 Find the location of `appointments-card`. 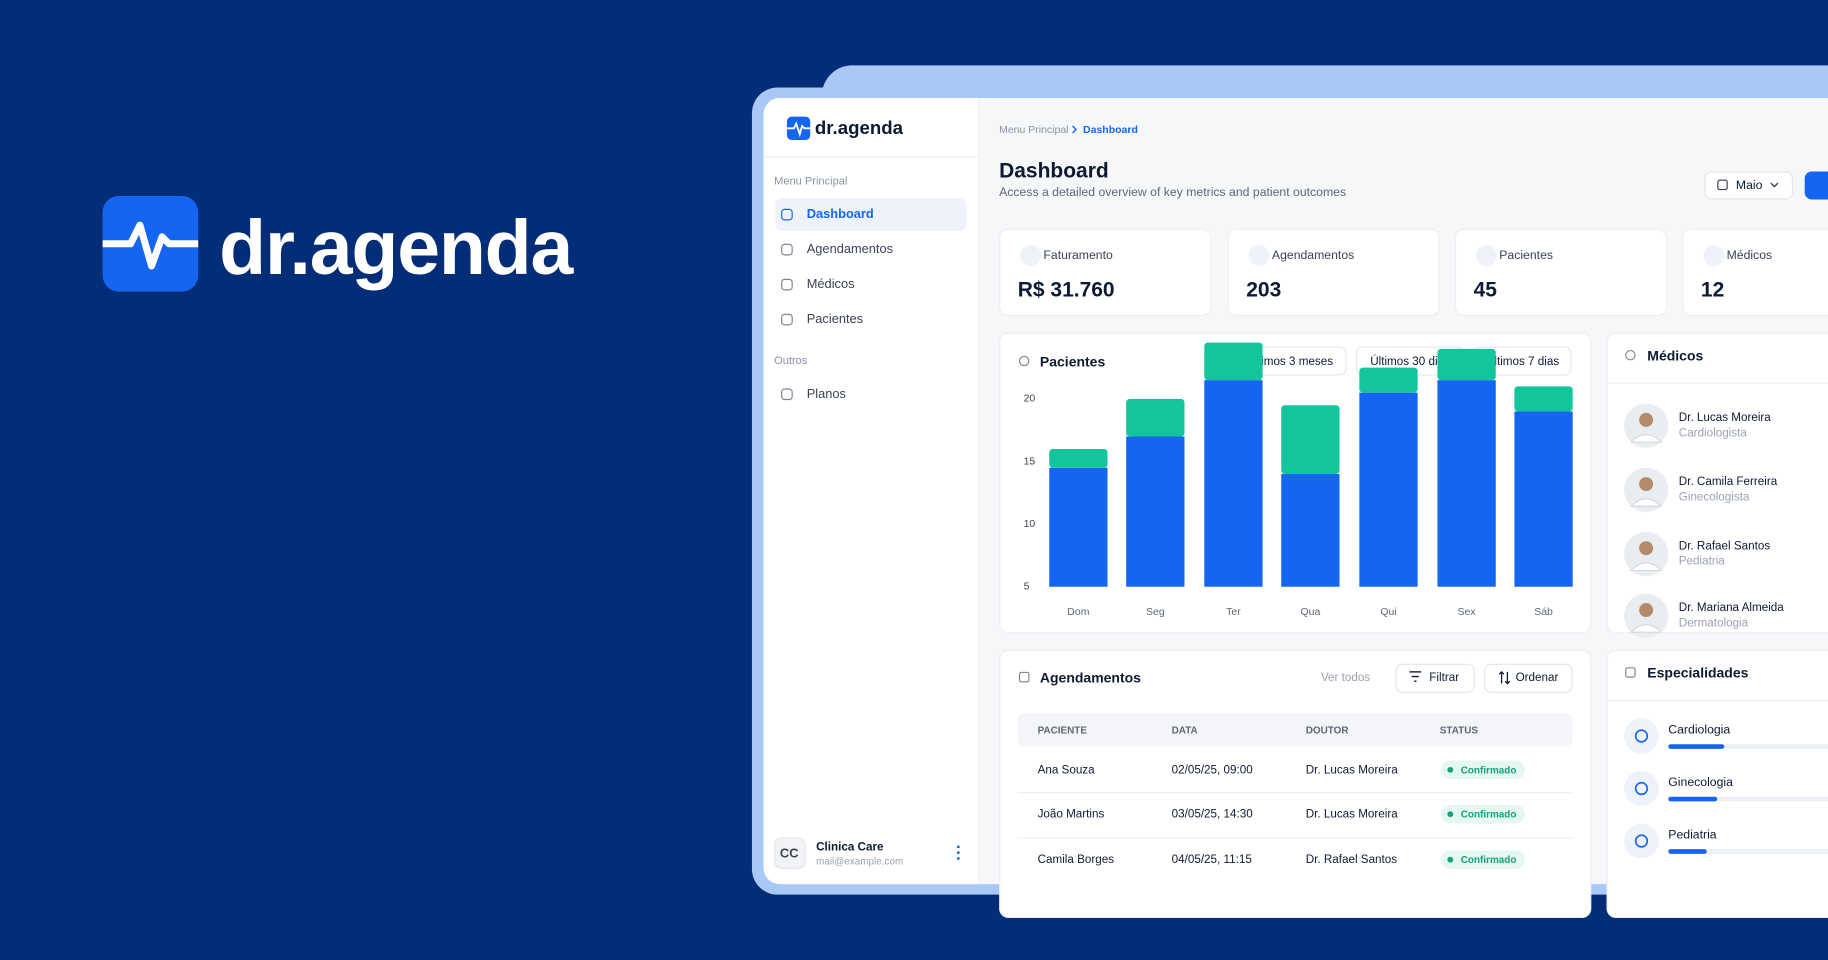

appointments-card is located at coordinates (1295, 784).